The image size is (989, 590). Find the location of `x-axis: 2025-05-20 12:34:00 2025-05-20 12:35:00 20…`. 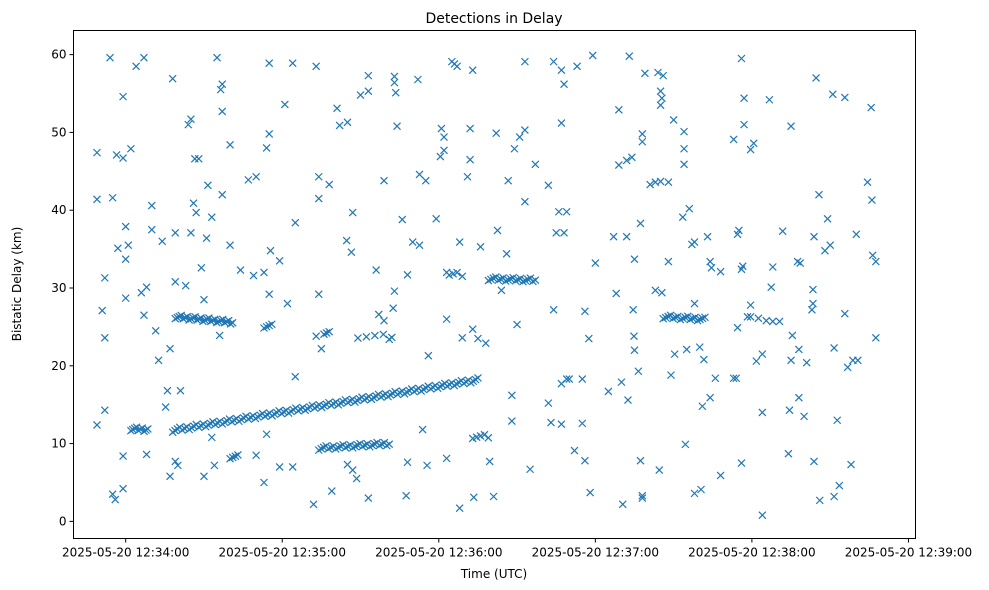

x-axis: 2025-05-20 12:34:00 2025-05-20 12:35:00 20… is located at coordinates (517, 549).